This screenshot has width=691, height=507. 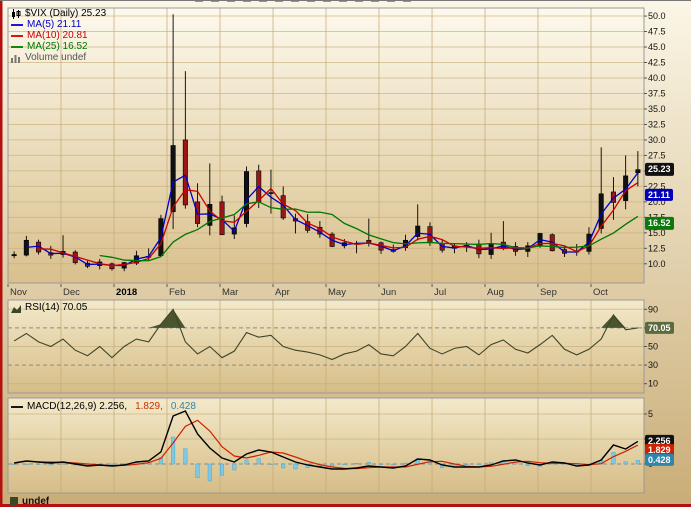 I want to click on axis-tick-label: 27.5, so click(x=657, y=155).